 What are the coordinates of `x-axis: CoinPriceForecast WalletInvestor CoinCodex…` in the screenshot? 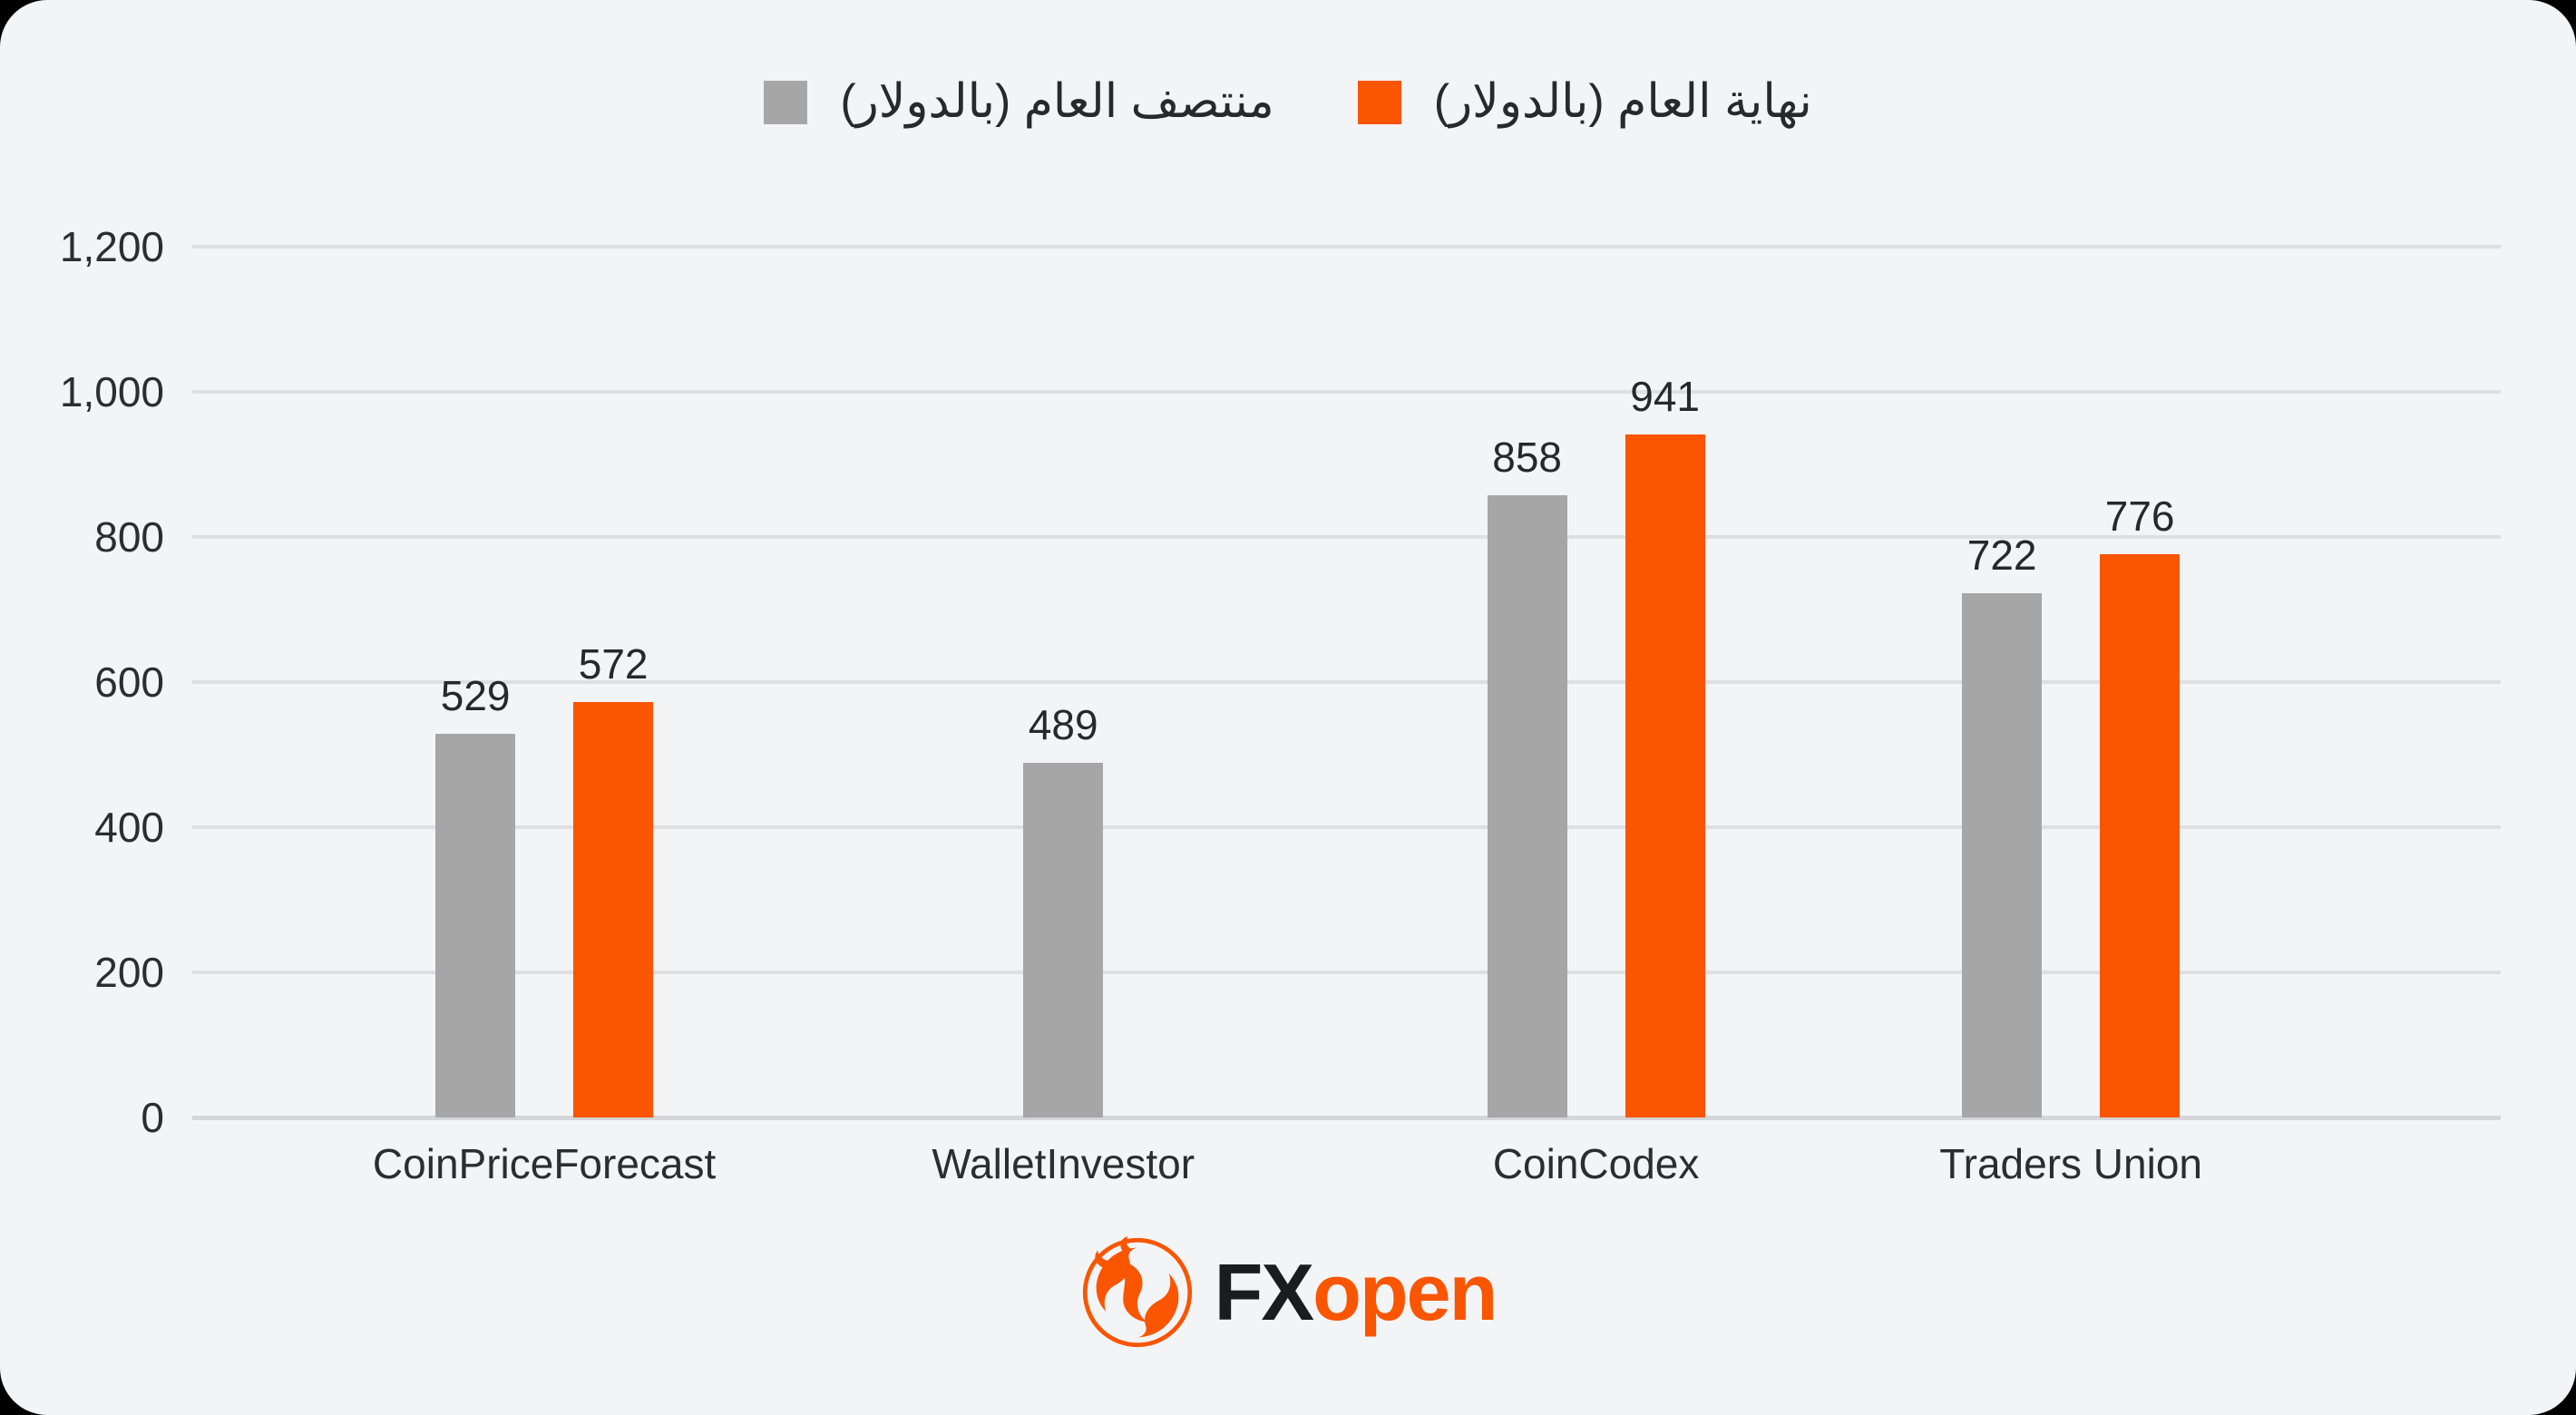 It's located at (1346, 1169).